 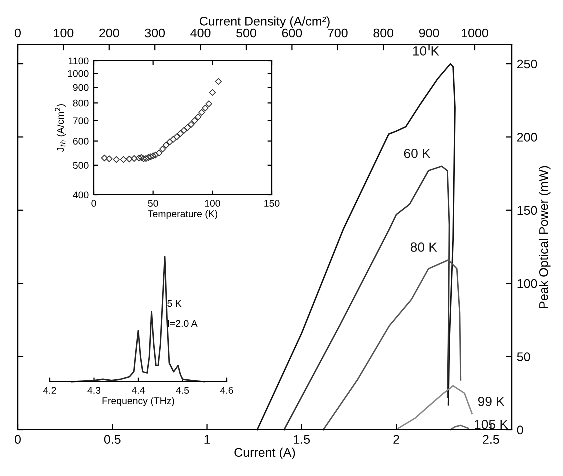 What do you see at coordinates (429, 33) in the screenshot?
I see `x2-tick-label: 900` at bounding box center [429, 33].